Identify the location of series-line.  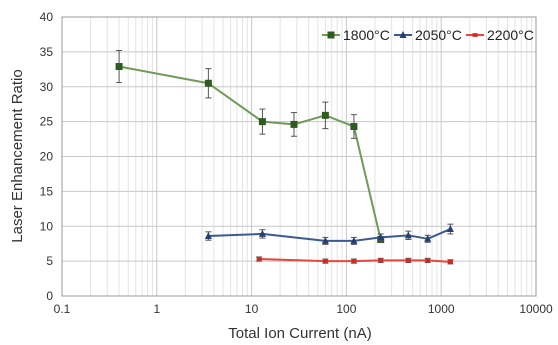
(329, 235).